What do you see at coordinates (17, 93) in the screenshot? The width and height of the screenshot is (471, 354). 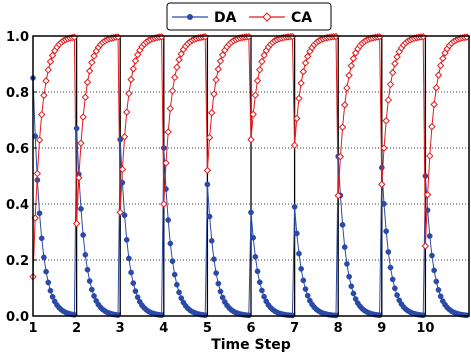 I see `y-tick-label: 0.8` at bounding box center [17, 93].